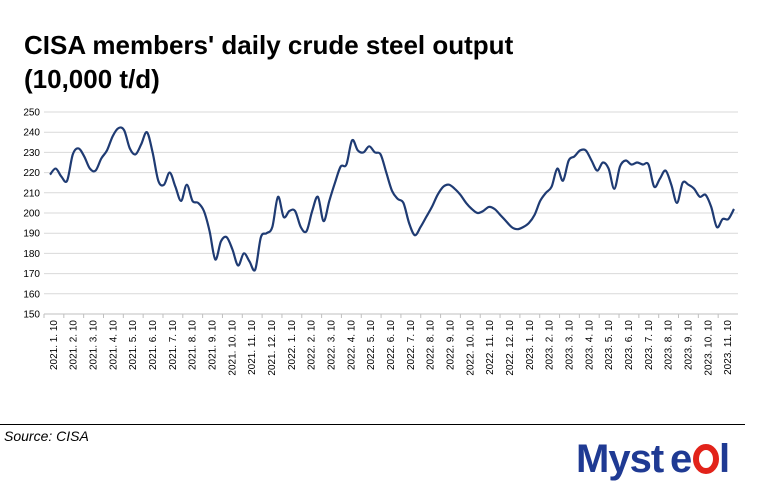  Describe the element at coordinates (252, 347) in the screenshot. I see `x-tick-label: 2021. 11. 10` at that location.